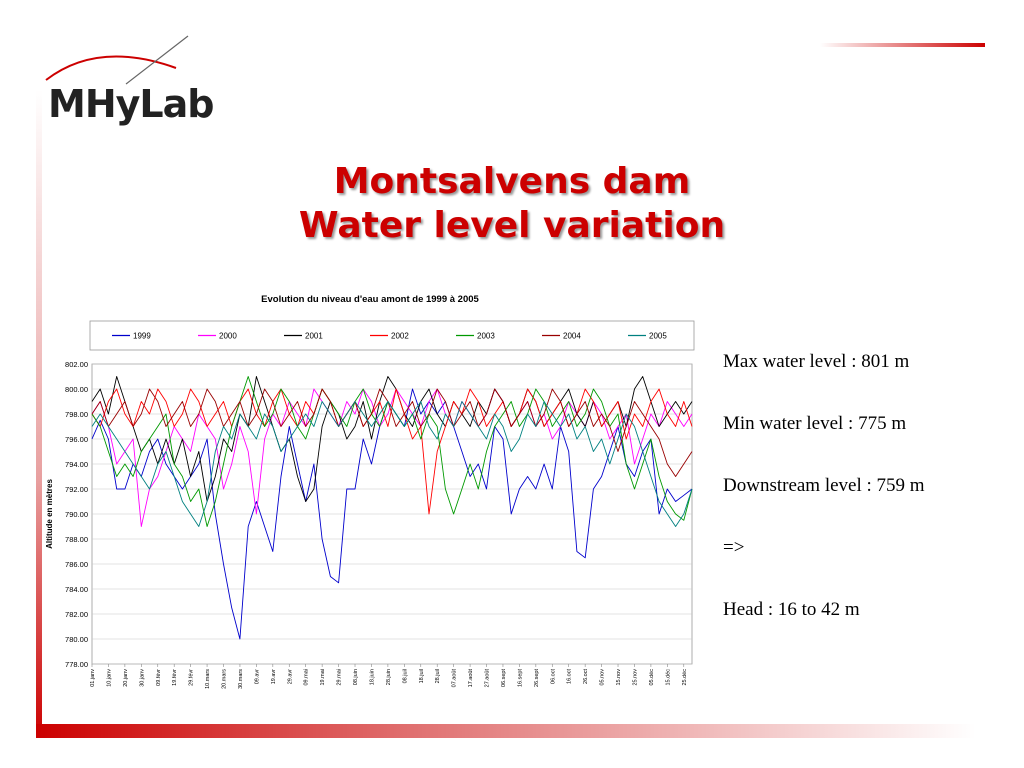  Describe the element at coordinates (225, 679) in the screenshot. I see `x-tick-label: 20.mars` at that location.